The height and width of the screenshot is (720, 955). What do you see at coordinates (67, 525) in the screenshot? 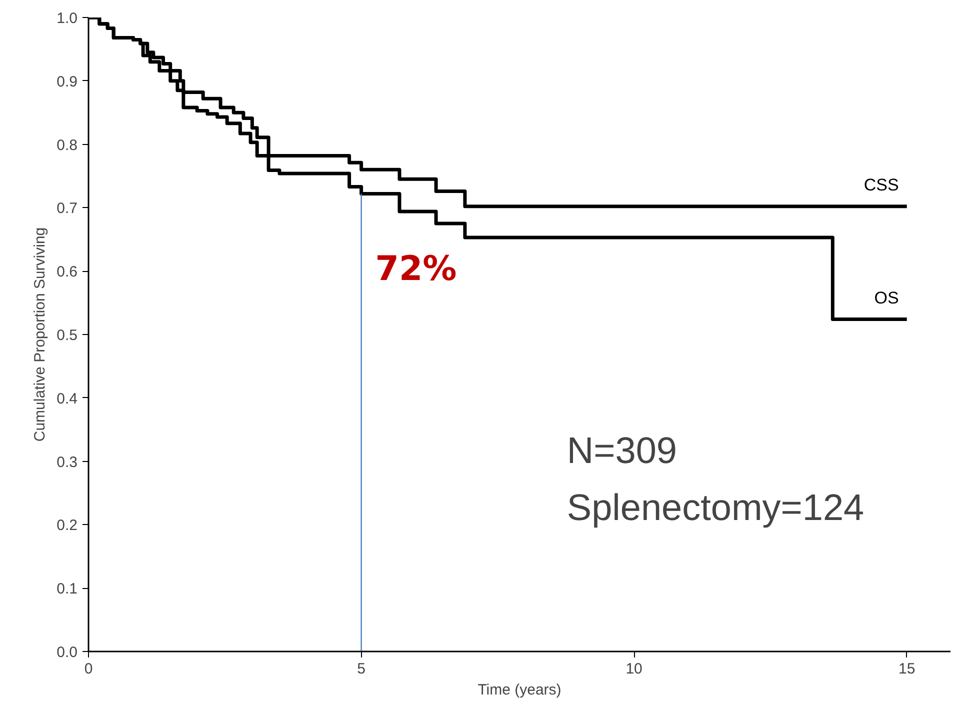
I see `y-tick-label: 0.2` at bounding box center [67, 525].